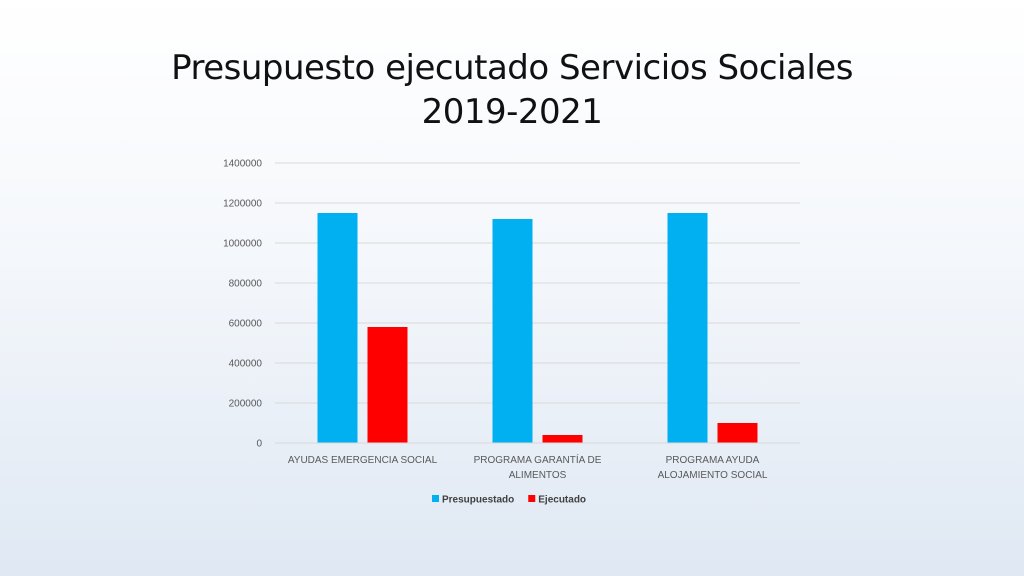 The image size is (1024, 576). I want to click on category-label: ALOJAMIENTO SOCIAL, so click(713, 475).